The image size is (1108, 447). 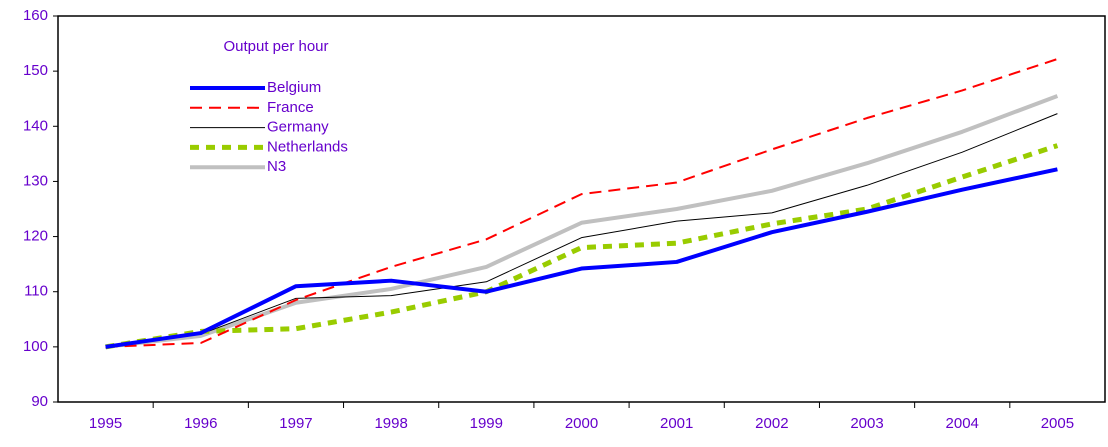 I want to click on y-tick-label: 150, so click(x=35, y=70).